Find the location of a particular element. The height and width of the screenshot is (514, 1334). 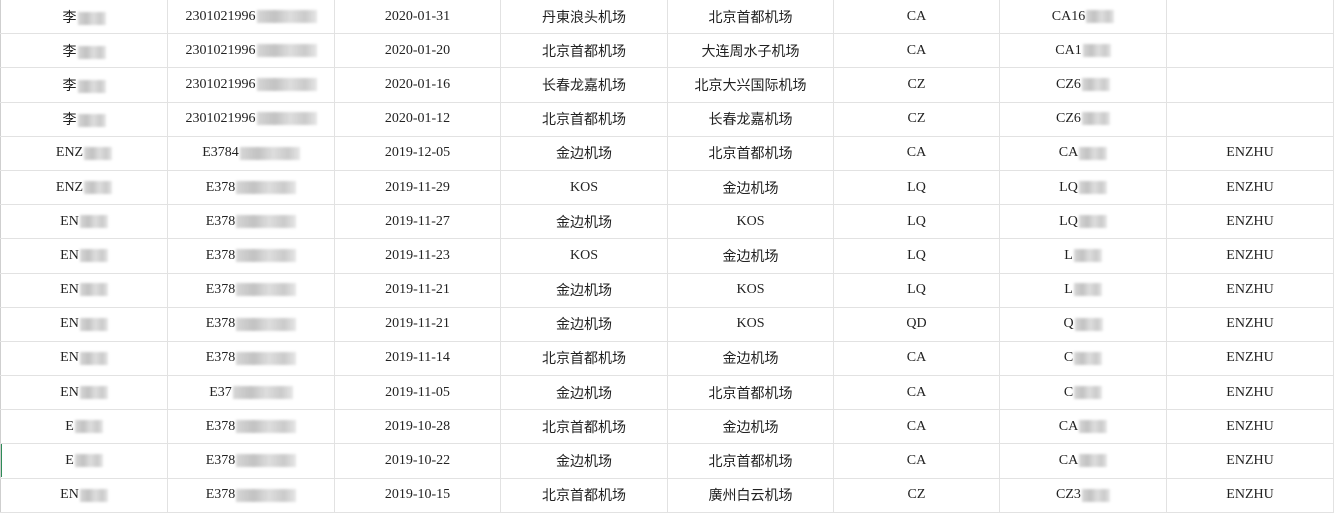

airline-cell: QD is located at coordinates (916, 324).